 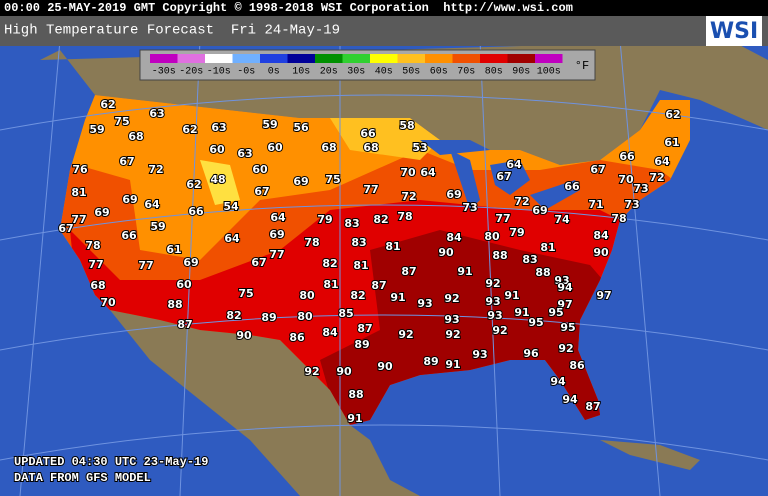 I want to click on temperature-label: 58, so click(x=406, y=125).